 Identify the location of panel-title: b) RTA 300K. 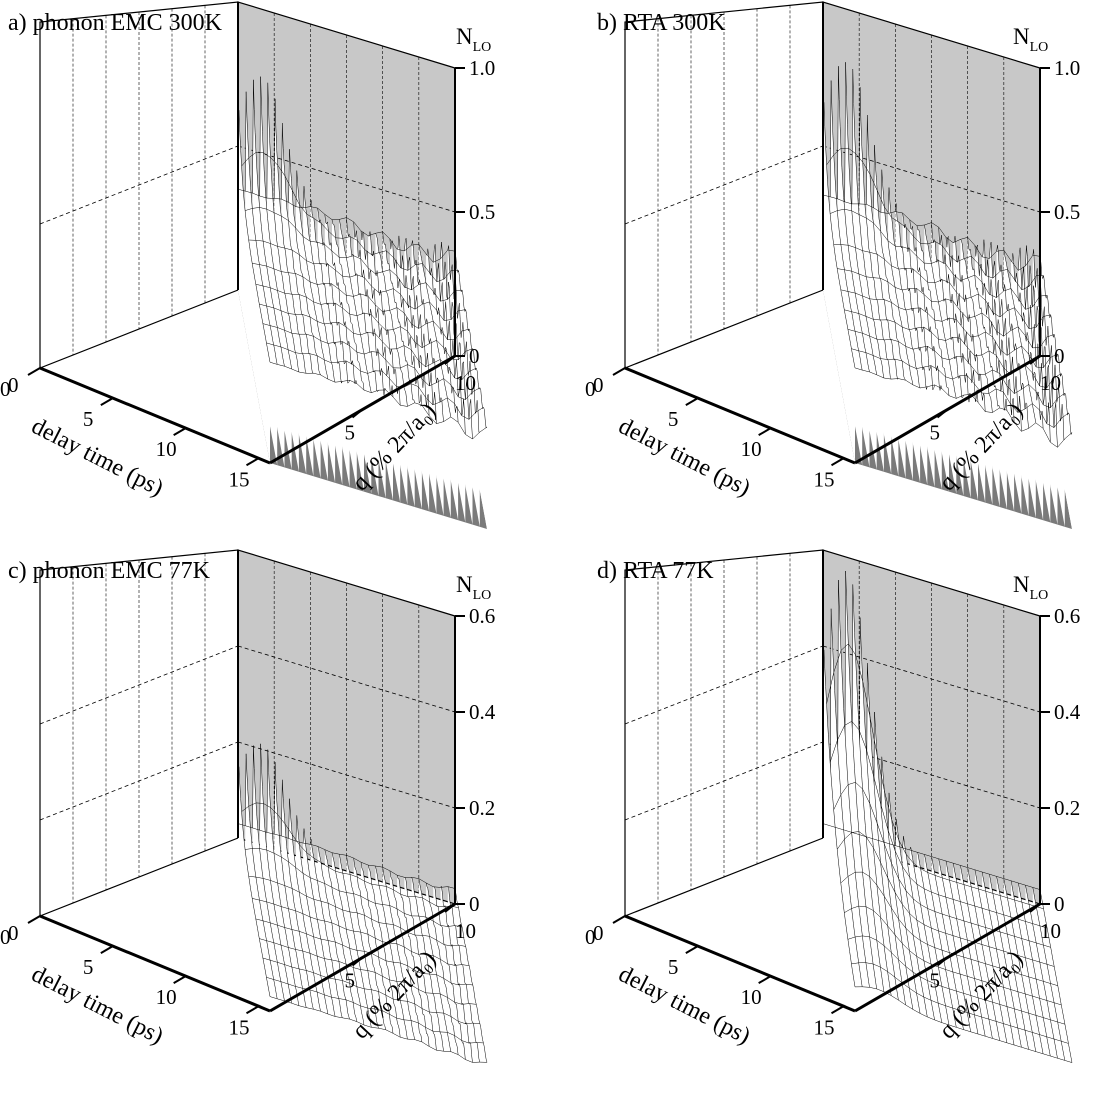
(661, 23).